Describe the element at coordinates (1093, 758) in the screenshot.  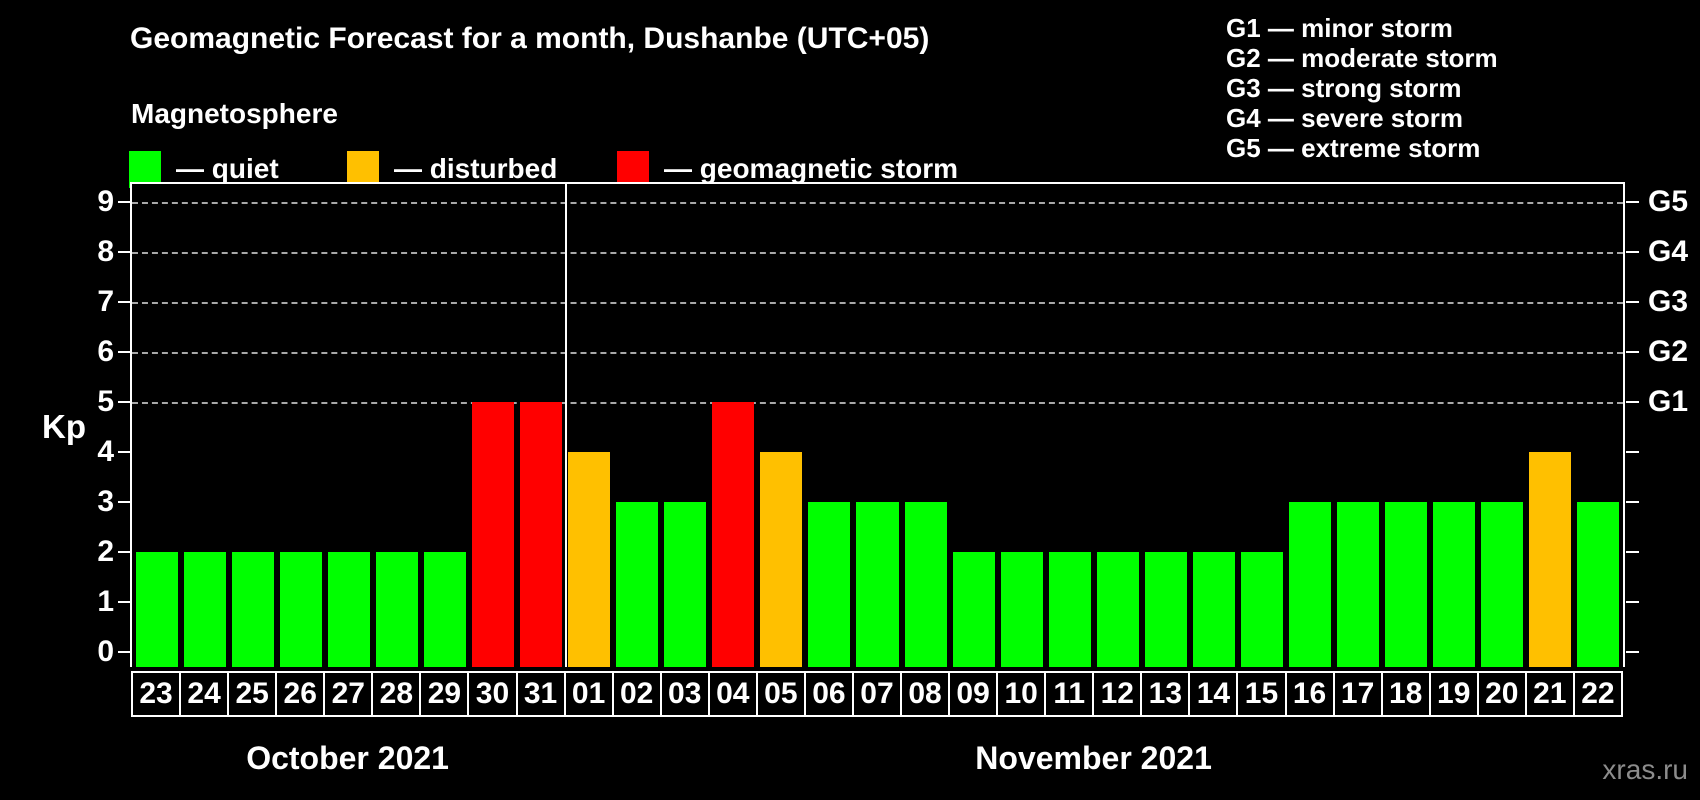
I see `month-label-november: November 2021` at that location.